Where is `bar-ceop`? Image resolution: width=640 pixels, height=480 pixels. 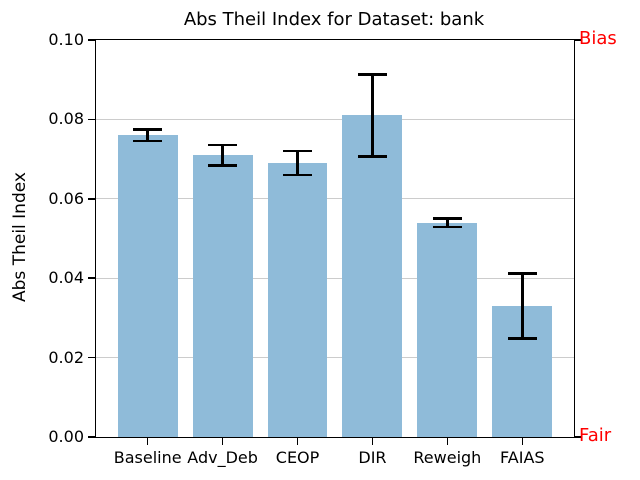
bar-ceop is located at coordinates (297, 300).